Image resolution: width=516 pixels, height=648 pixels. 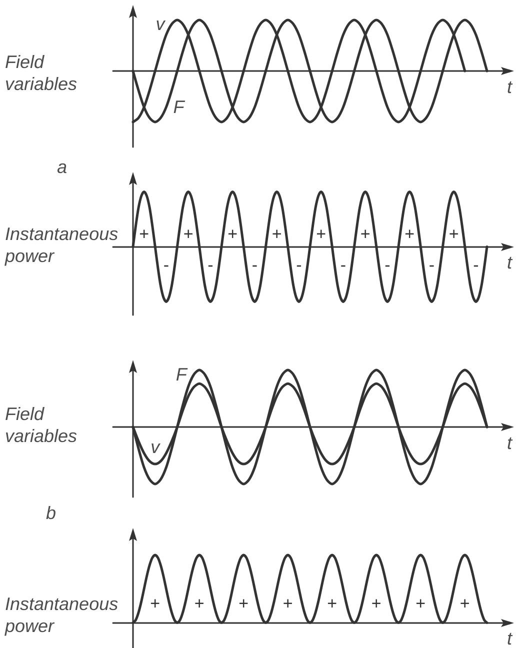 What do you see at coordinates (62, 167) in the screenshot?
I see `text: a` at bounding box center [62, 167].